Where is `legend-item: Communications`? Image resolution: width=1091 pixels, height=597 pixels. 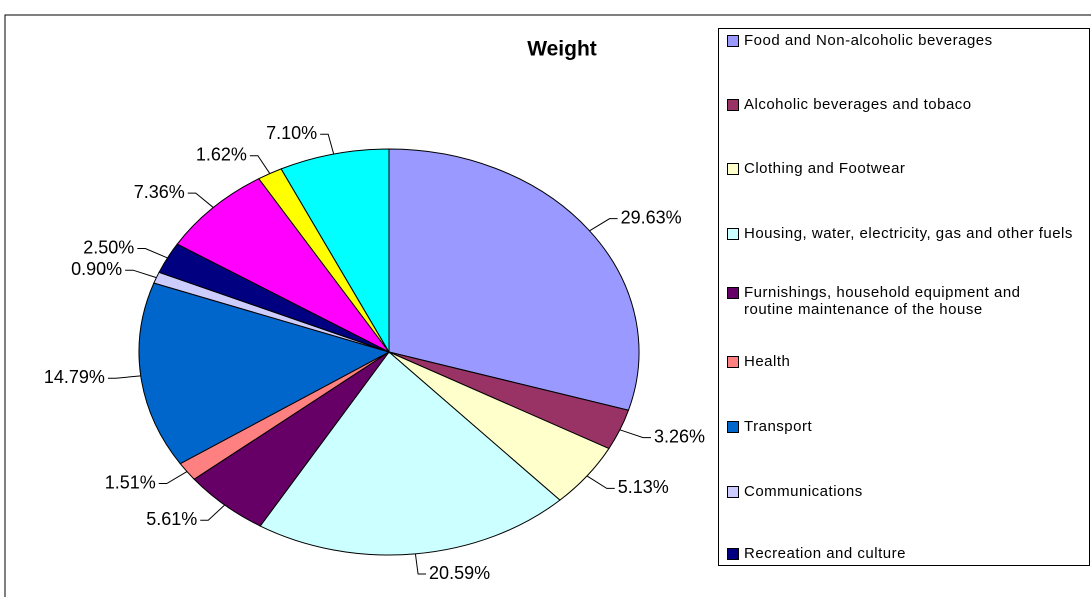 legend-item: Communications is located at coordinates (900, 491).